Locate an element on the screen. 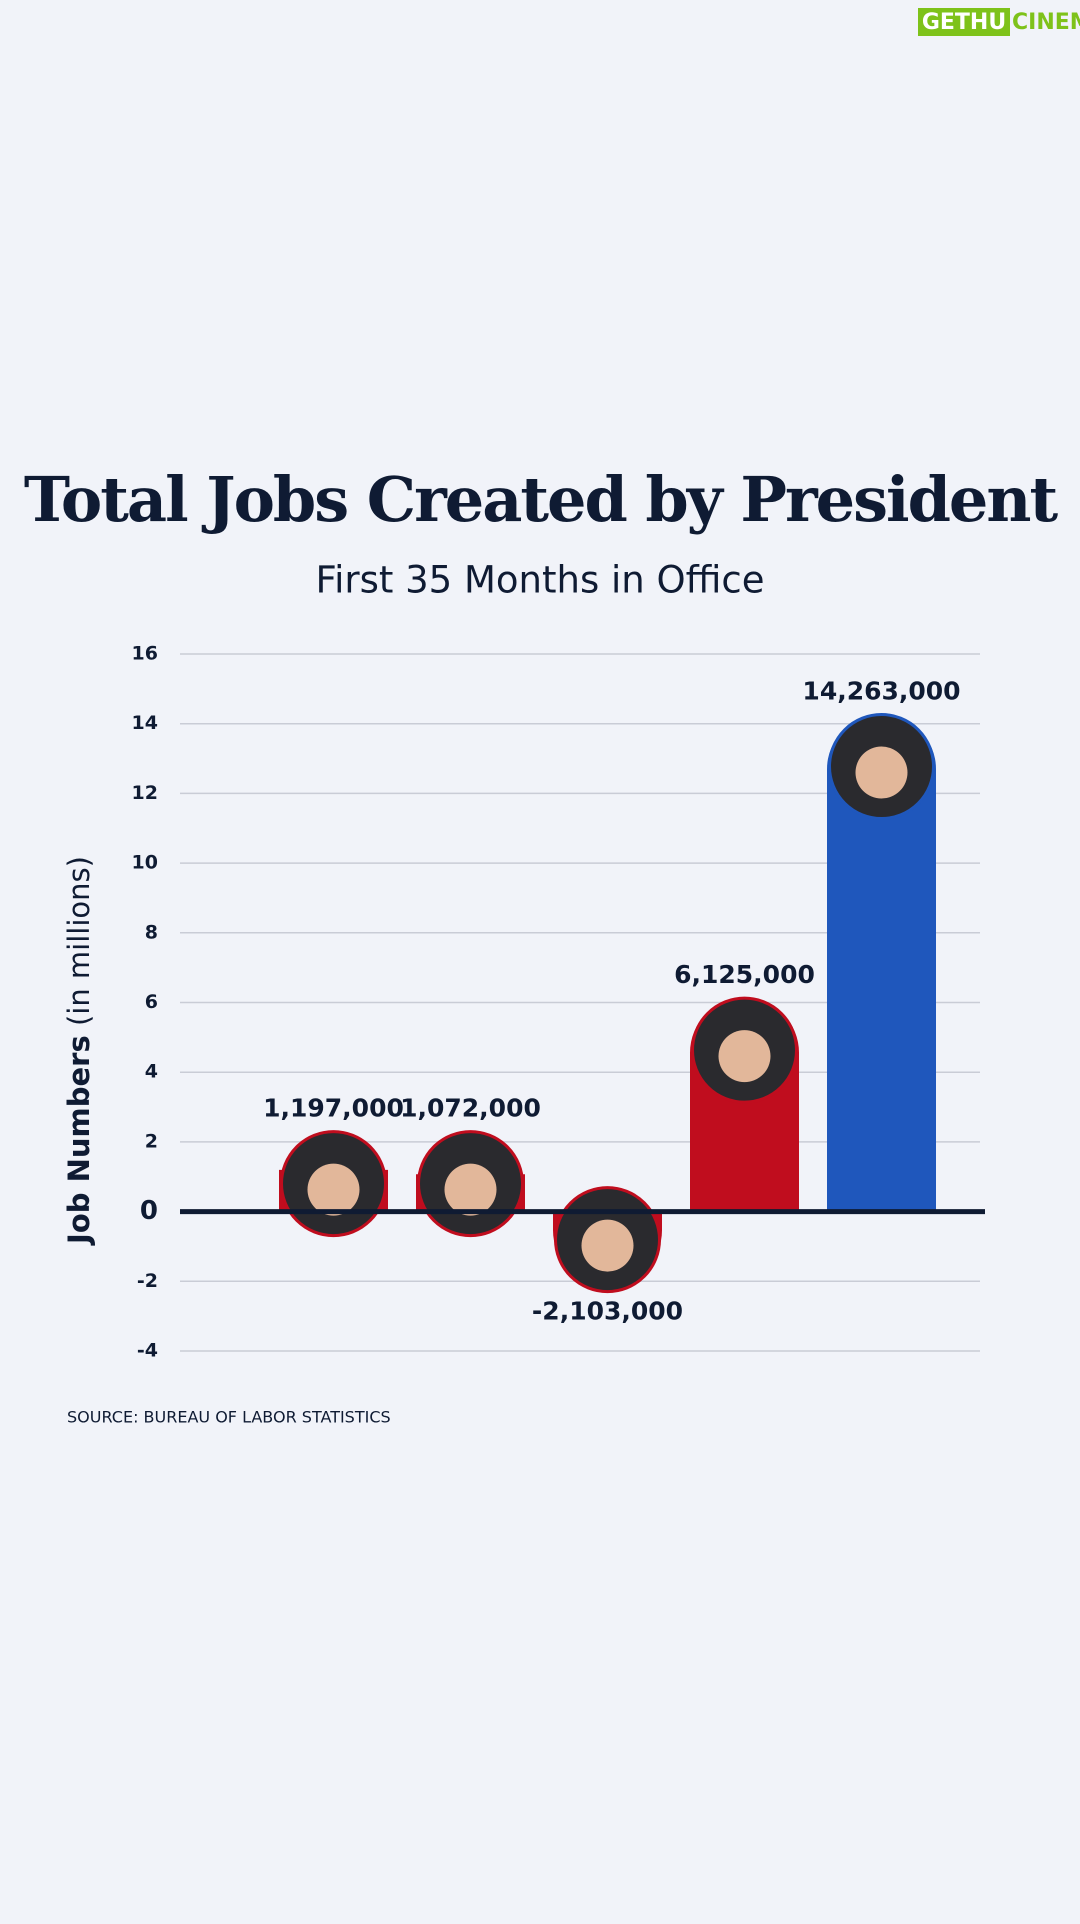 Image resolution: width=1080 pixels, height=1924 pixels. value-label: 1,197,000 is located at coordinates (333, 1108).